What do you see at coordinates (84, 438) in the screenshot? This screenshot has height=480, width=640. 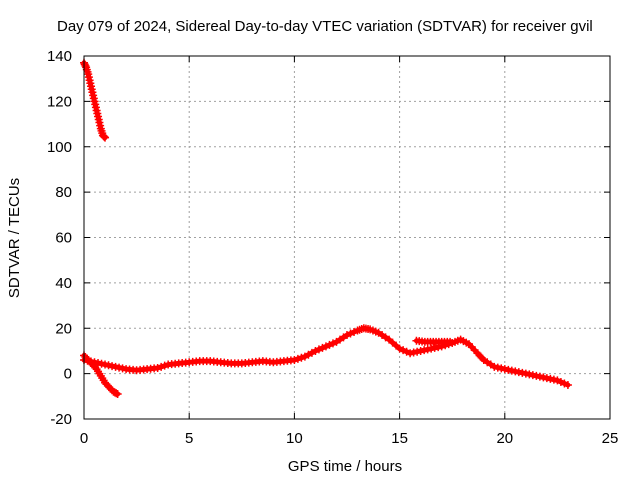 I see `x-tick-label: 0` at bounding box center [84, 438].